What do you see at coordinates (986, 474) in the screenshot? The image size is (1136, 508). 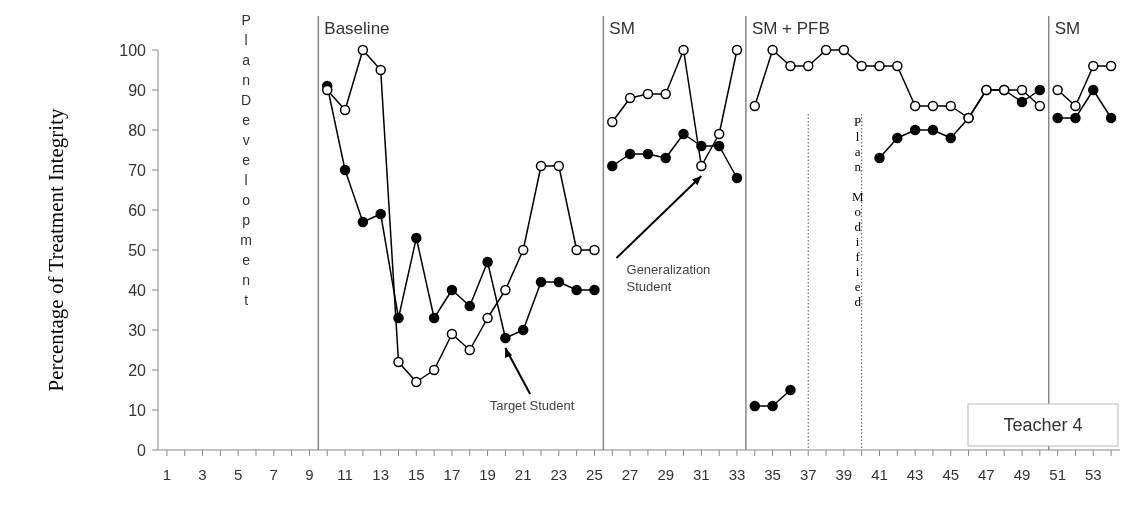 I see `x-tick-label: 47` at bounding box center [986, 474].